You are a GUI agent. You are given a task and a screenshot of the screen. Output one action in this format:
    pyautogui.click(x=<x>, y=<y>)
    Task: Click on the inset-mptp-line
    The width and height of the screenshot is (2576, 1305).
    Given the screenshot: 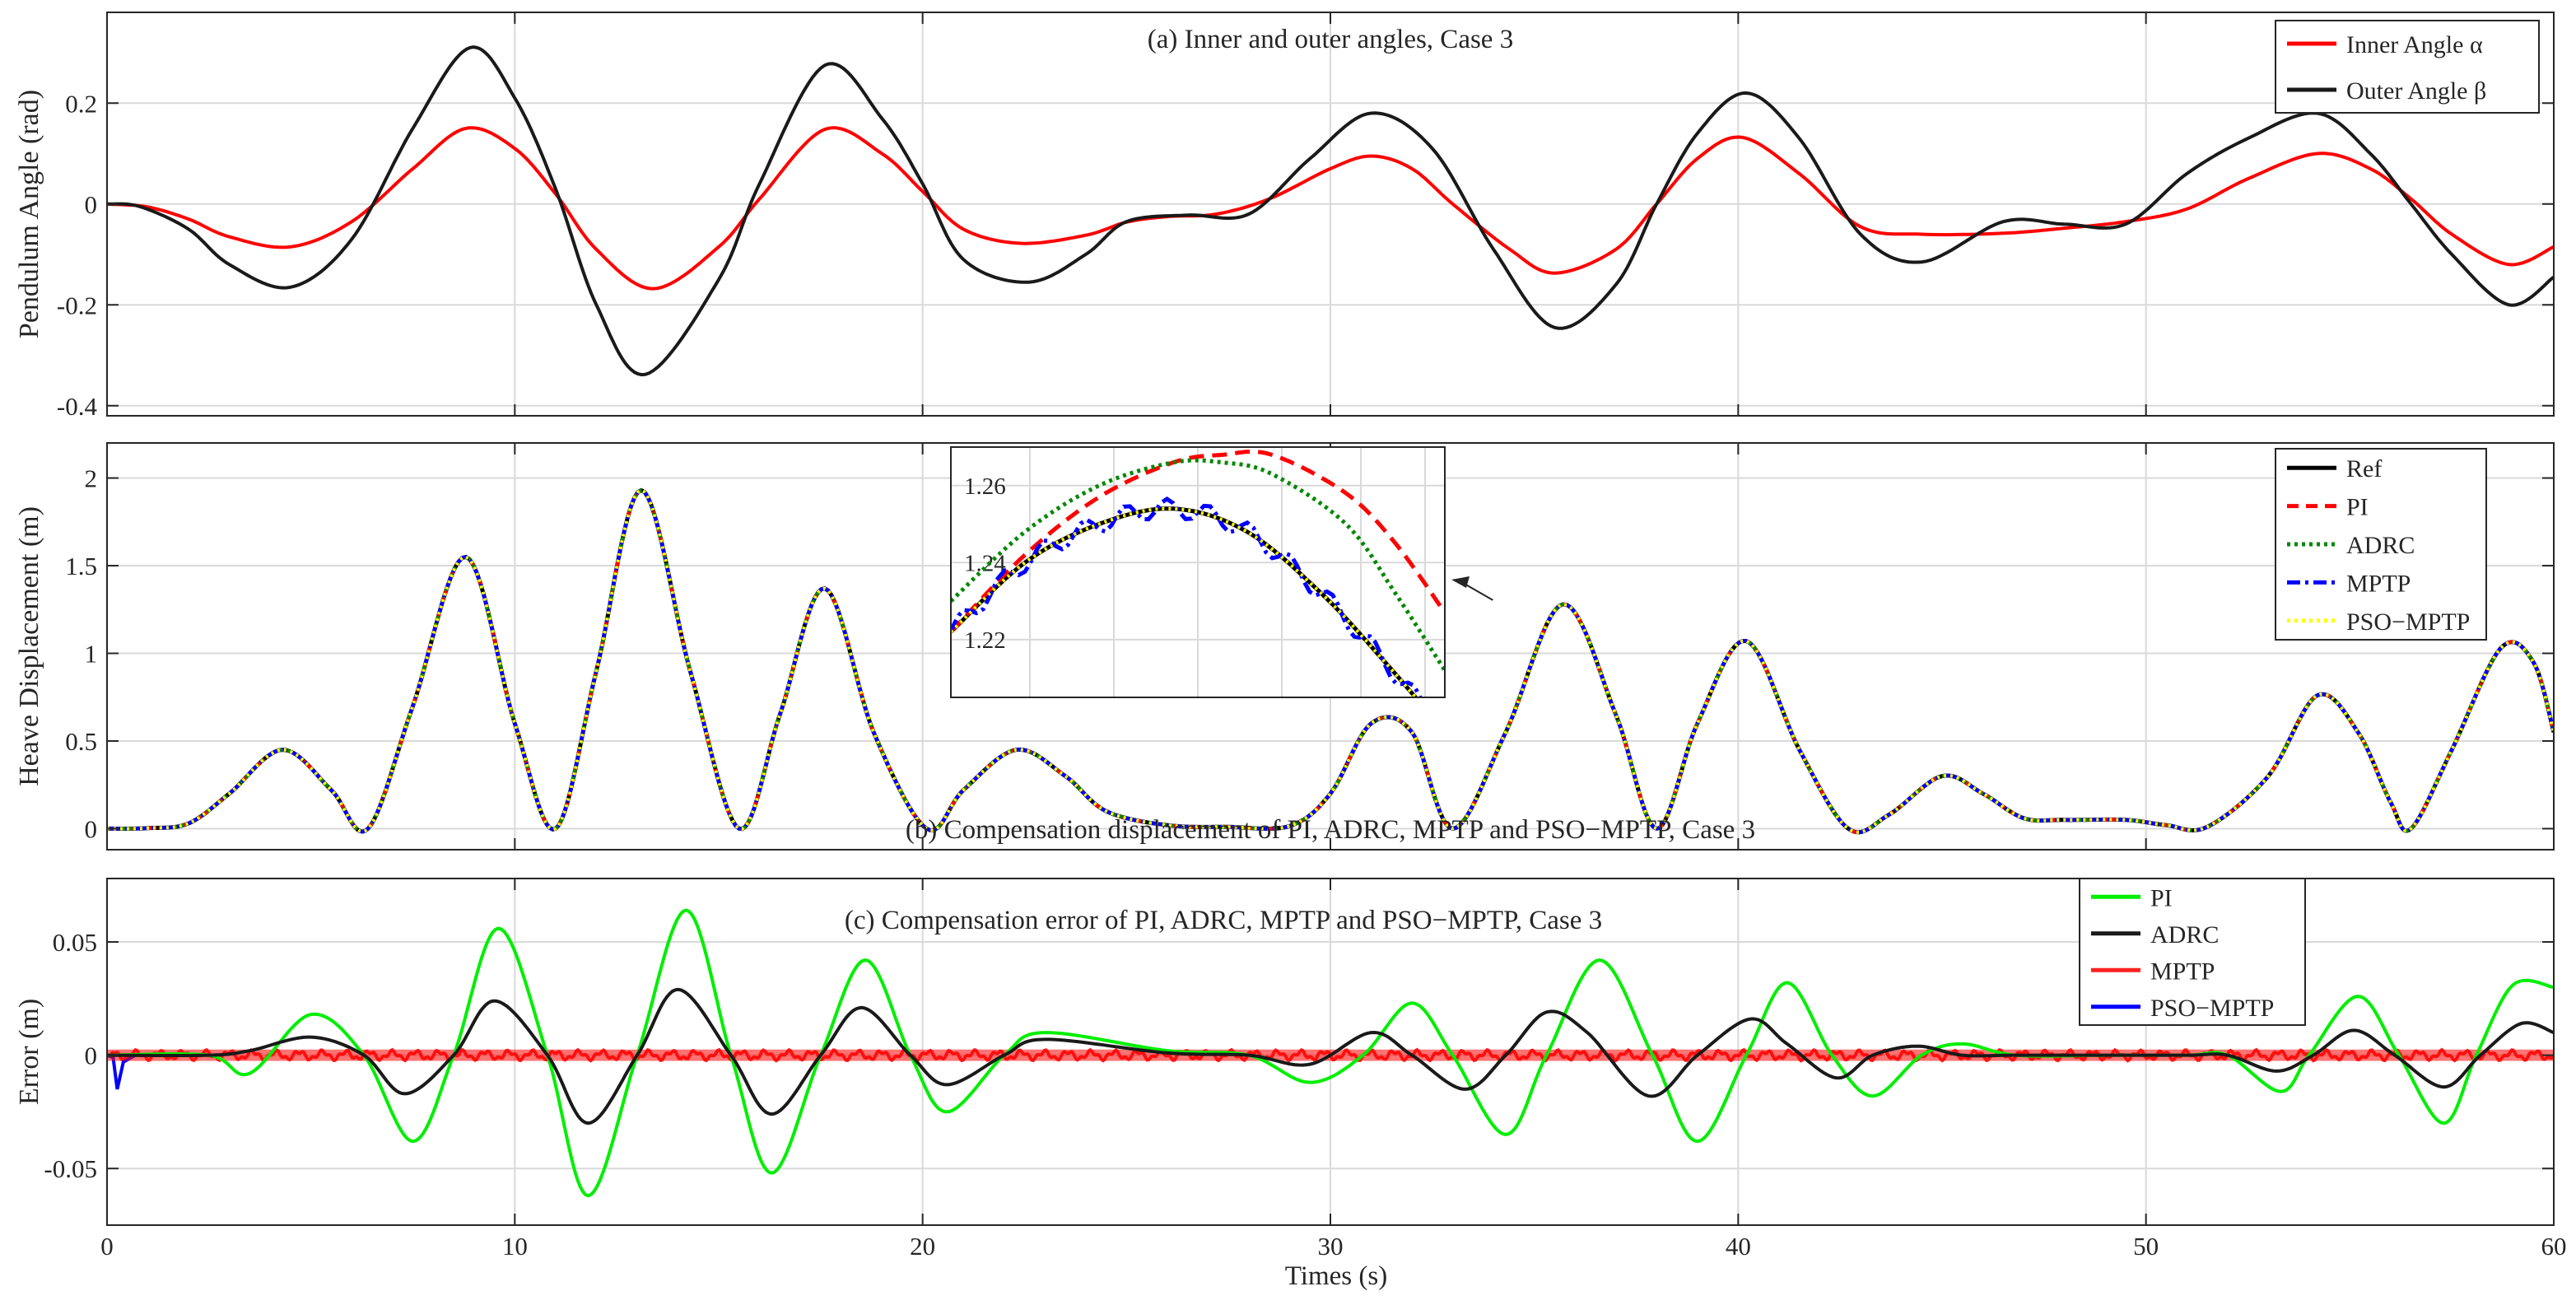 What is the action you would take?
    pyautogui.click(x=1187, y=596)
    